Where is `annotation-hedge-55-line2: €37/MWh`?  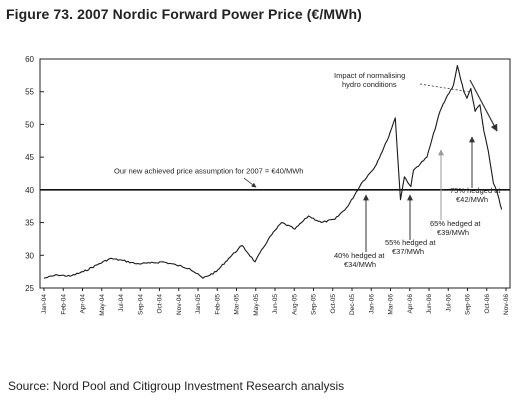 annotation-hedge-55-line2: €37/MWh is located at coordinates (408, 251).